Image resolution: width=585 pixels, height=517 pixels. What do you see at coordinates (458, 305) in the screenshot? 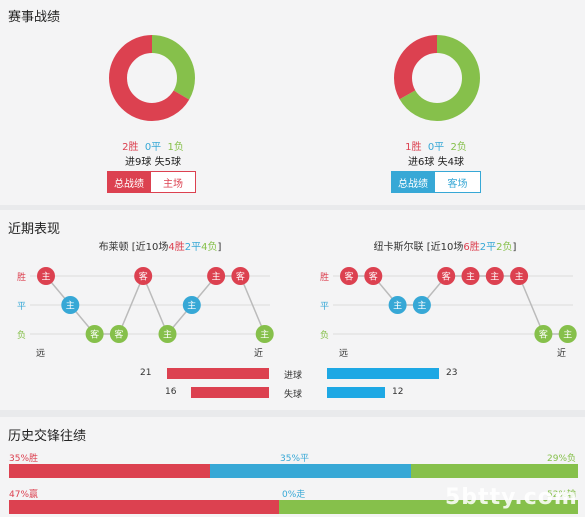
I see `away-form-line` at bounding box center [458, 305].